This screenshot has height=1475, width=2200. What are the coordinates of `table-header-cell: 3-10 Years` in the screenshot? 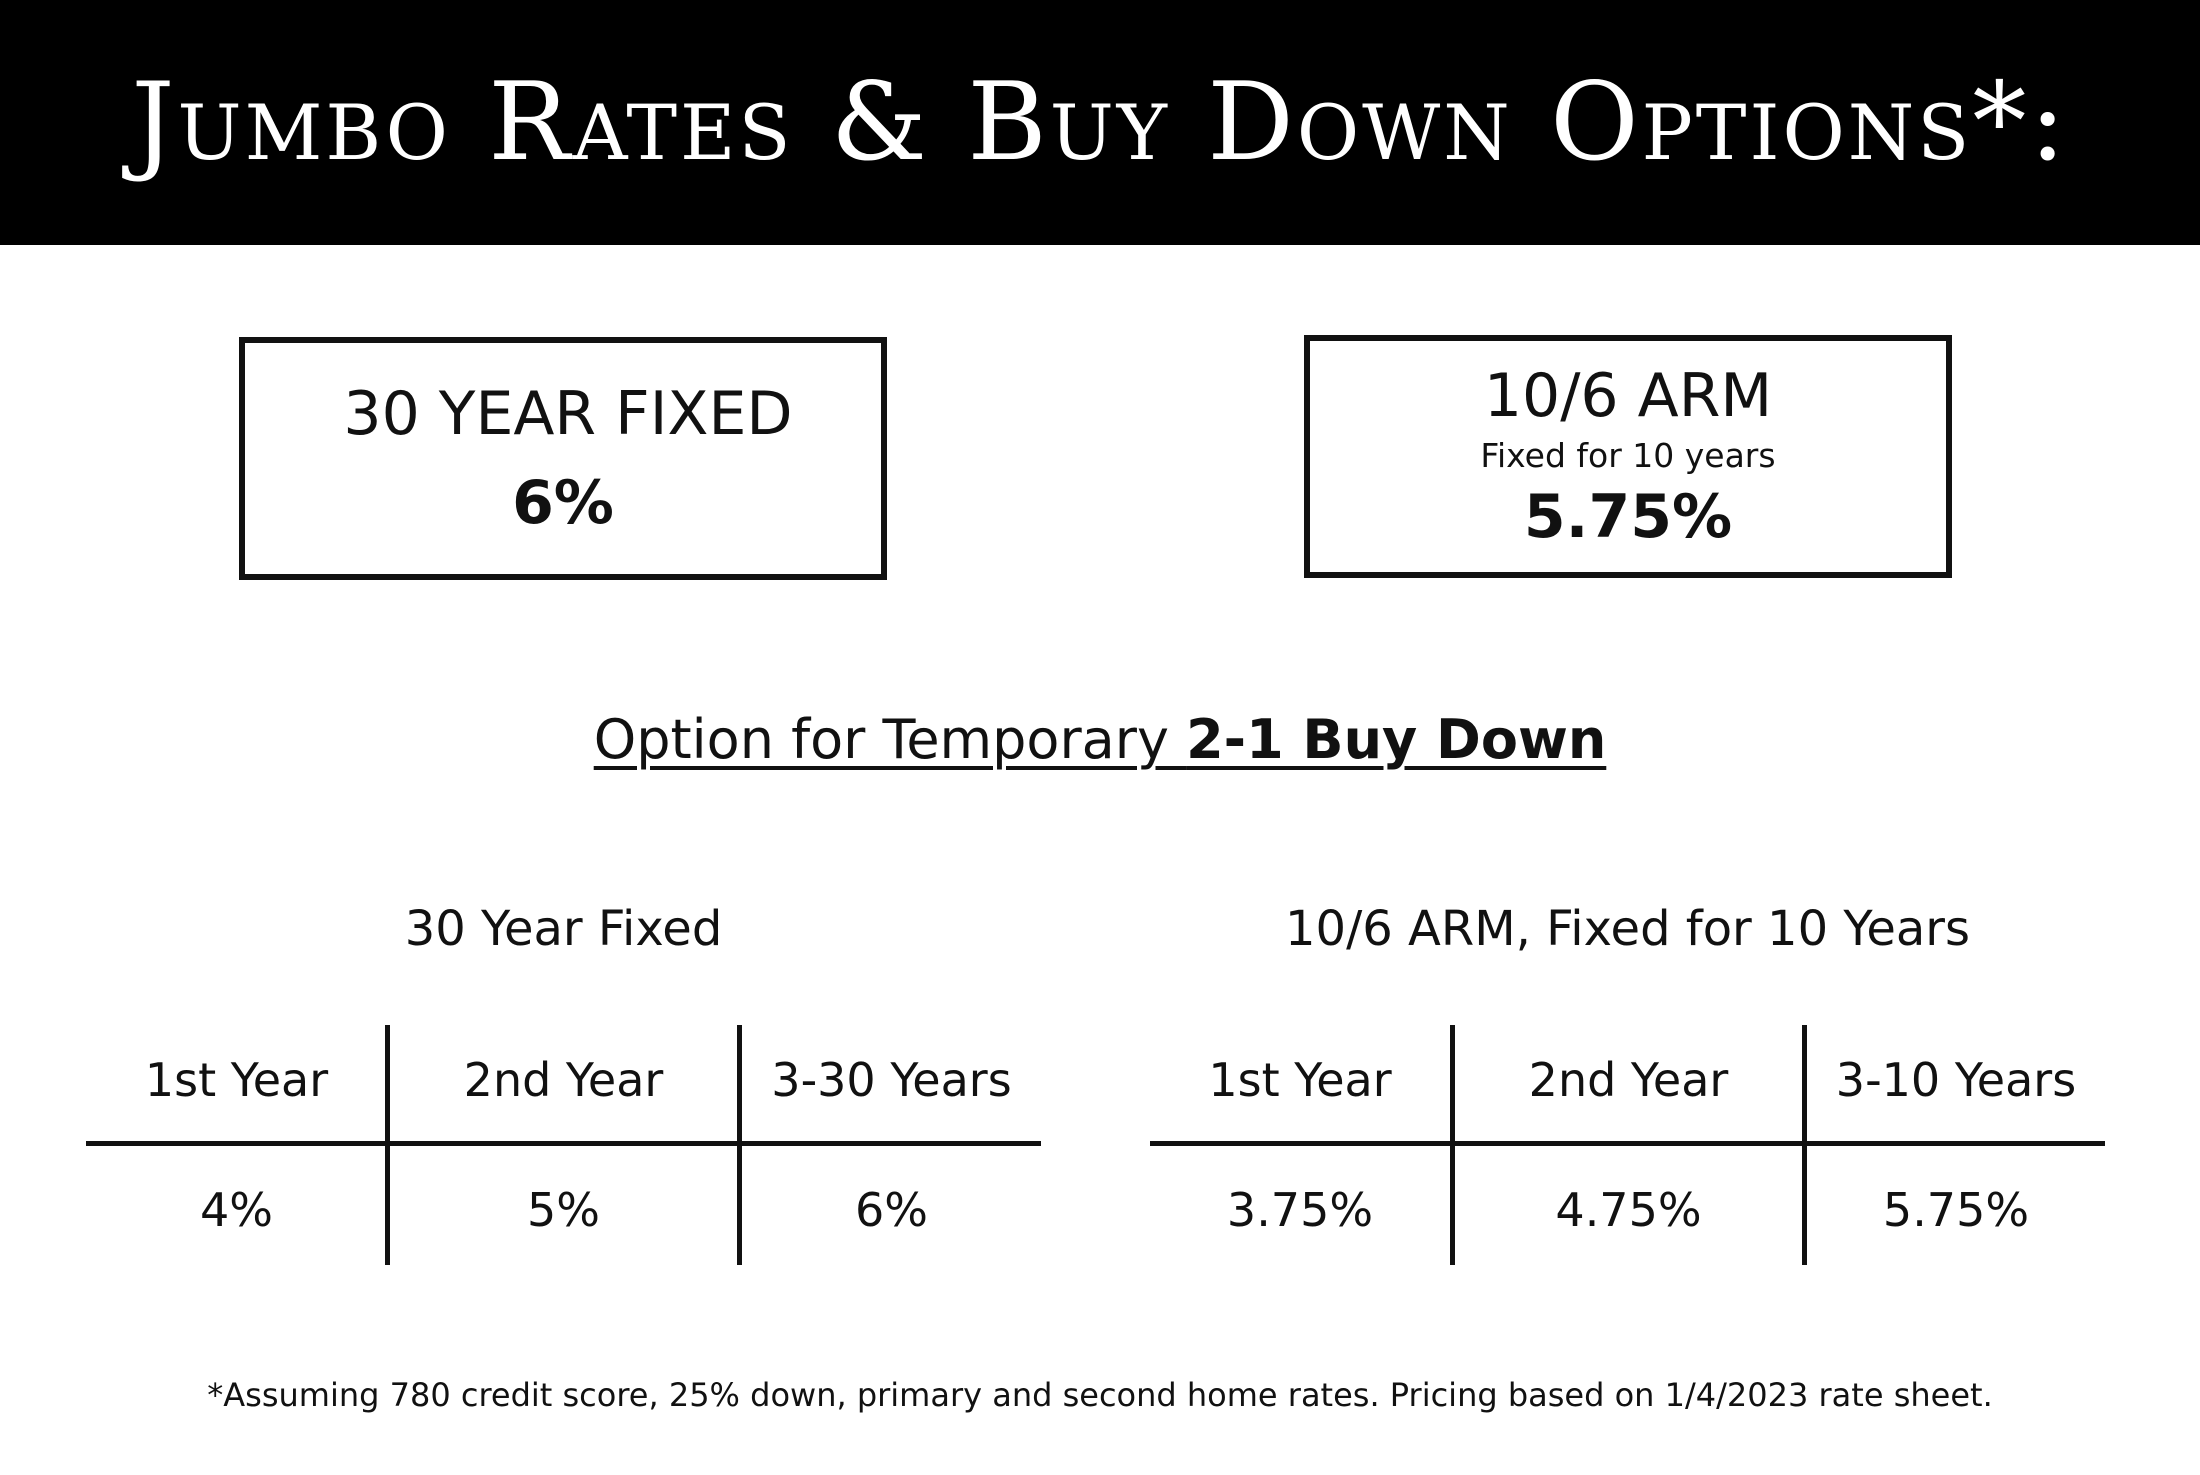 It's located at (1956, 1080).